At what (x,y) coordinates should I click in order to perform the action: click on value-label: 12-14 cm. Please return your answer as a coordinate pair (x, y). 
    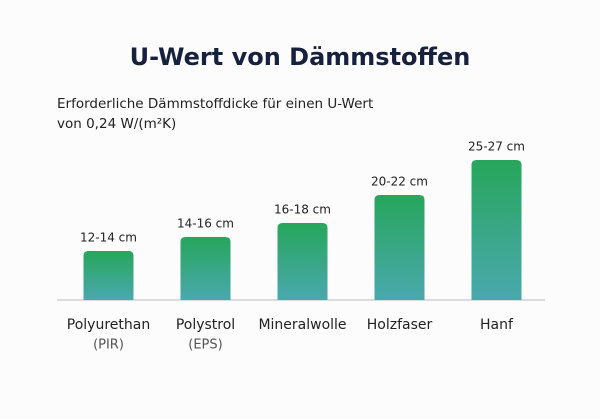
    Looking at the image, I should click on (108, 238).